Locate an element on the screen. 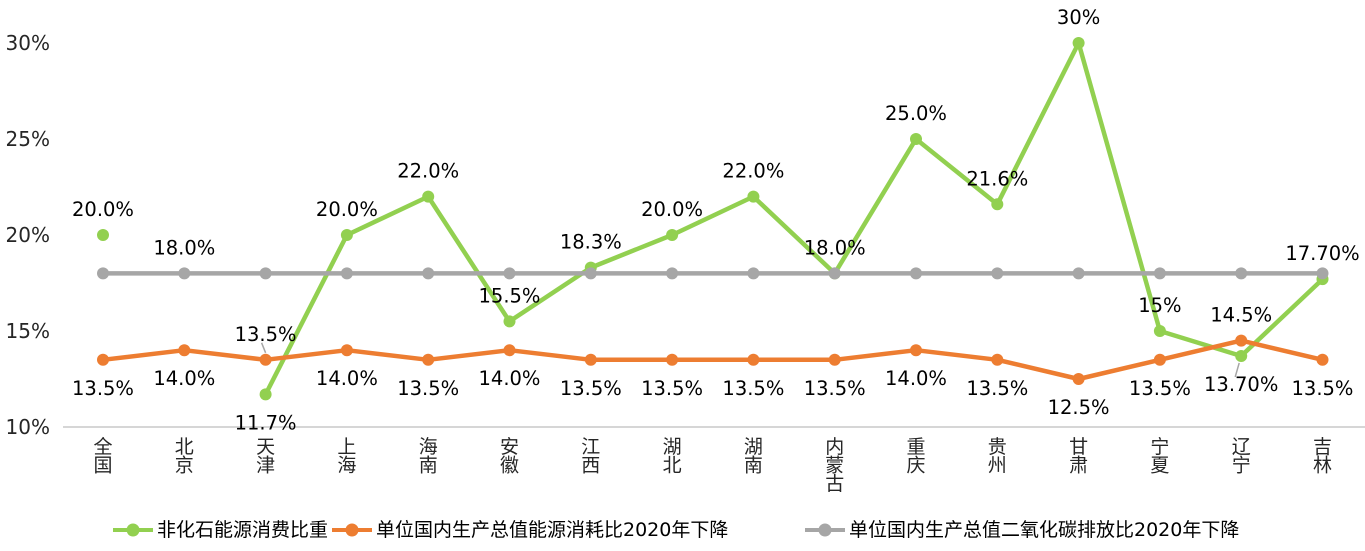 The height and width of the screenshot is (551, 1365). y-axis-label: 30% is located at coordinates (28, 43).